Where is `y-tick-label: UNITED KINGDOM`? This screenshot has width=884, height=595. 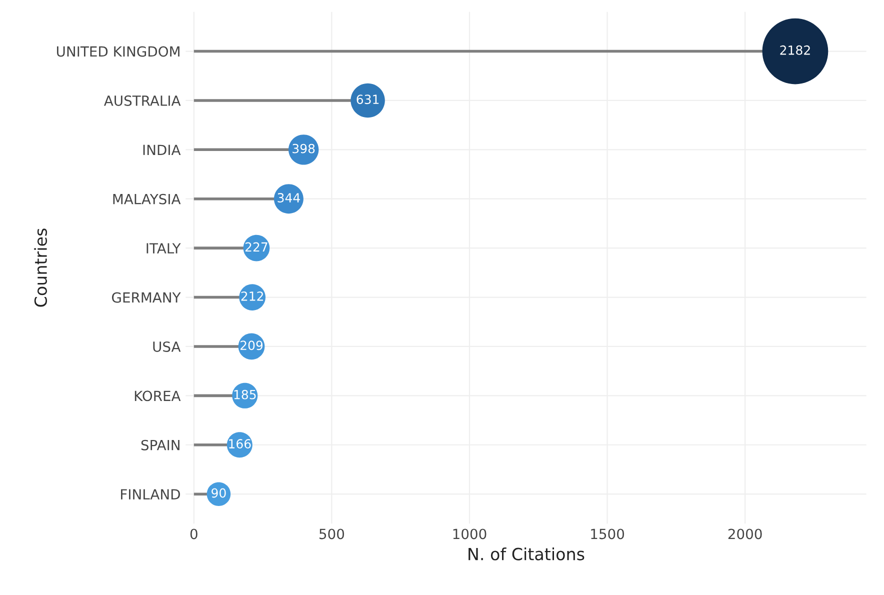 y-tick-label: UNITED KINGDOM is located at coordinates (118, 51).